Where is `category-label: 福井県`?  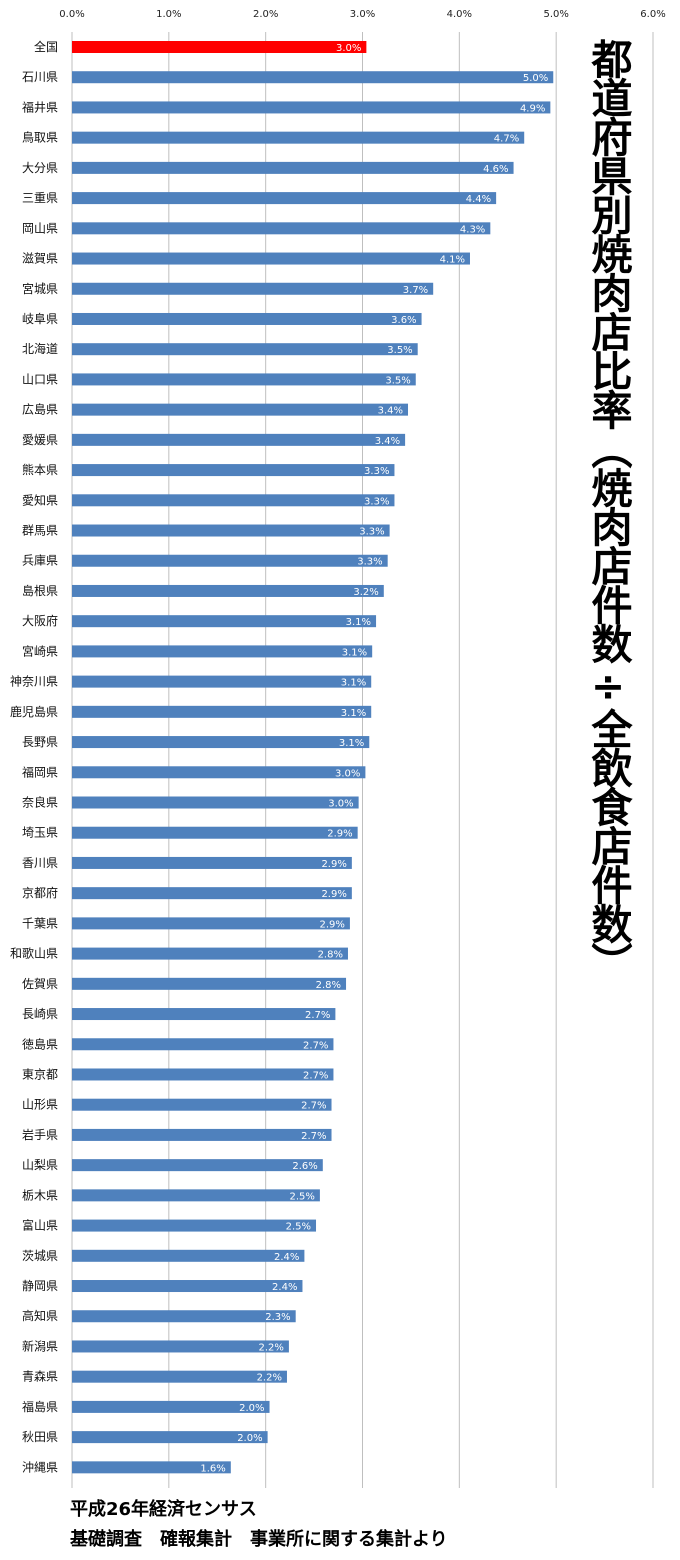
category-label: 福井県 is located at coordinates (40, 106).